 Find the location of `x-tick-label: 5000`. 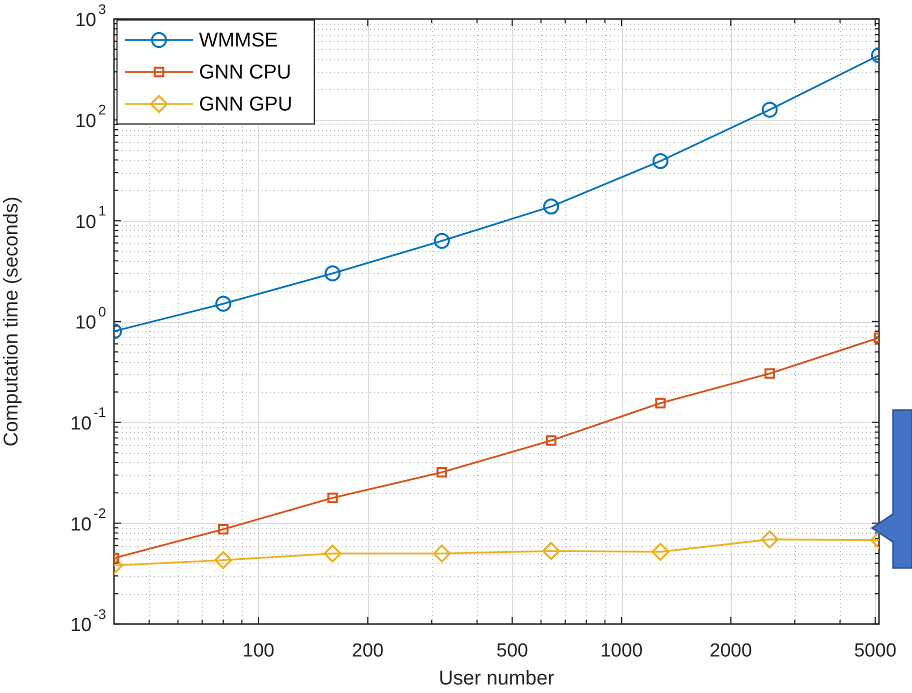

x-tick-label: 5000 is located at coordinates (875, 651).